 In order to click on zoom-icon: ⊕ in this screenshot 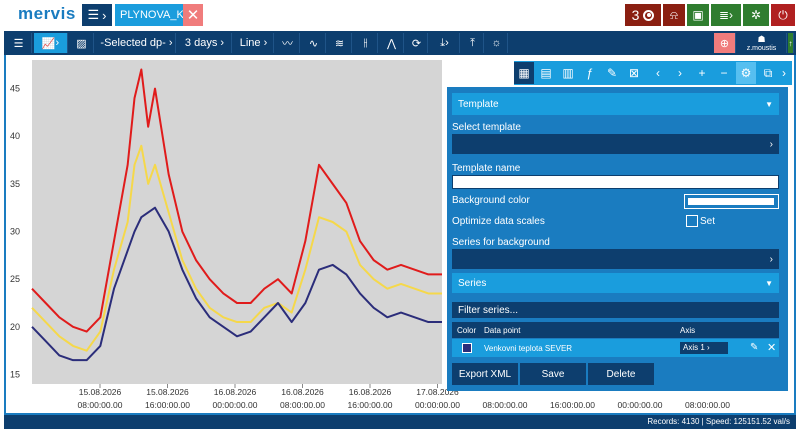, I will do `click(724, 43)`.